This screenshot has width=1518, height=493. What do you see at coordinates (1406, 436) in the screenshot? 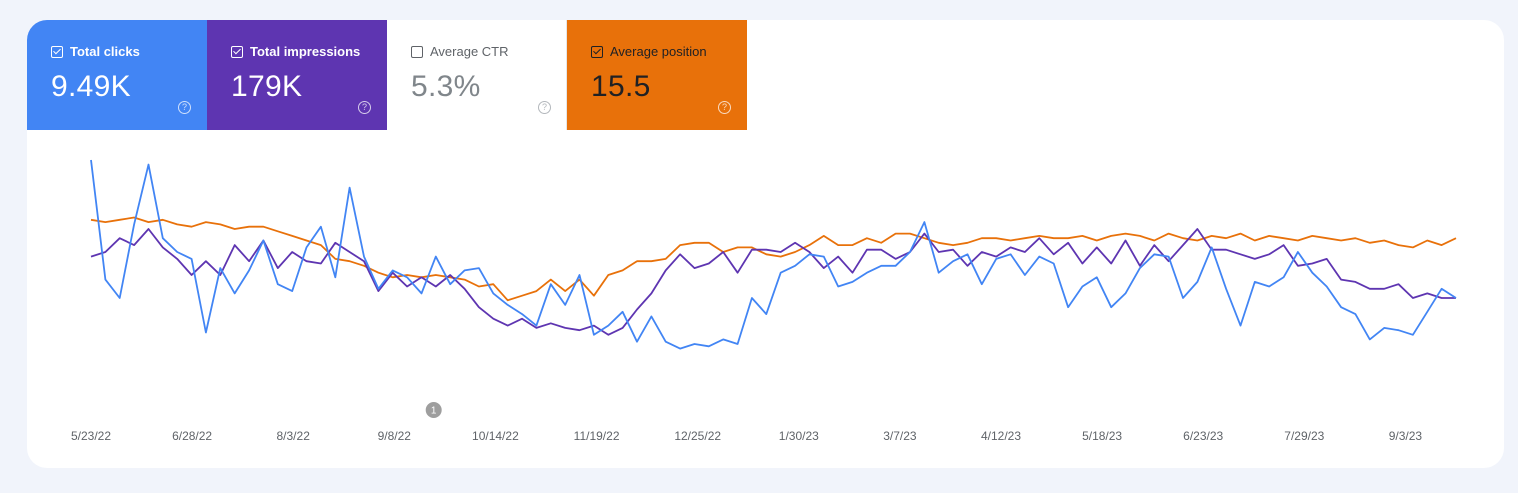
I see `x-tick-label: 9/3/23` at bounding box center [1406, 436].